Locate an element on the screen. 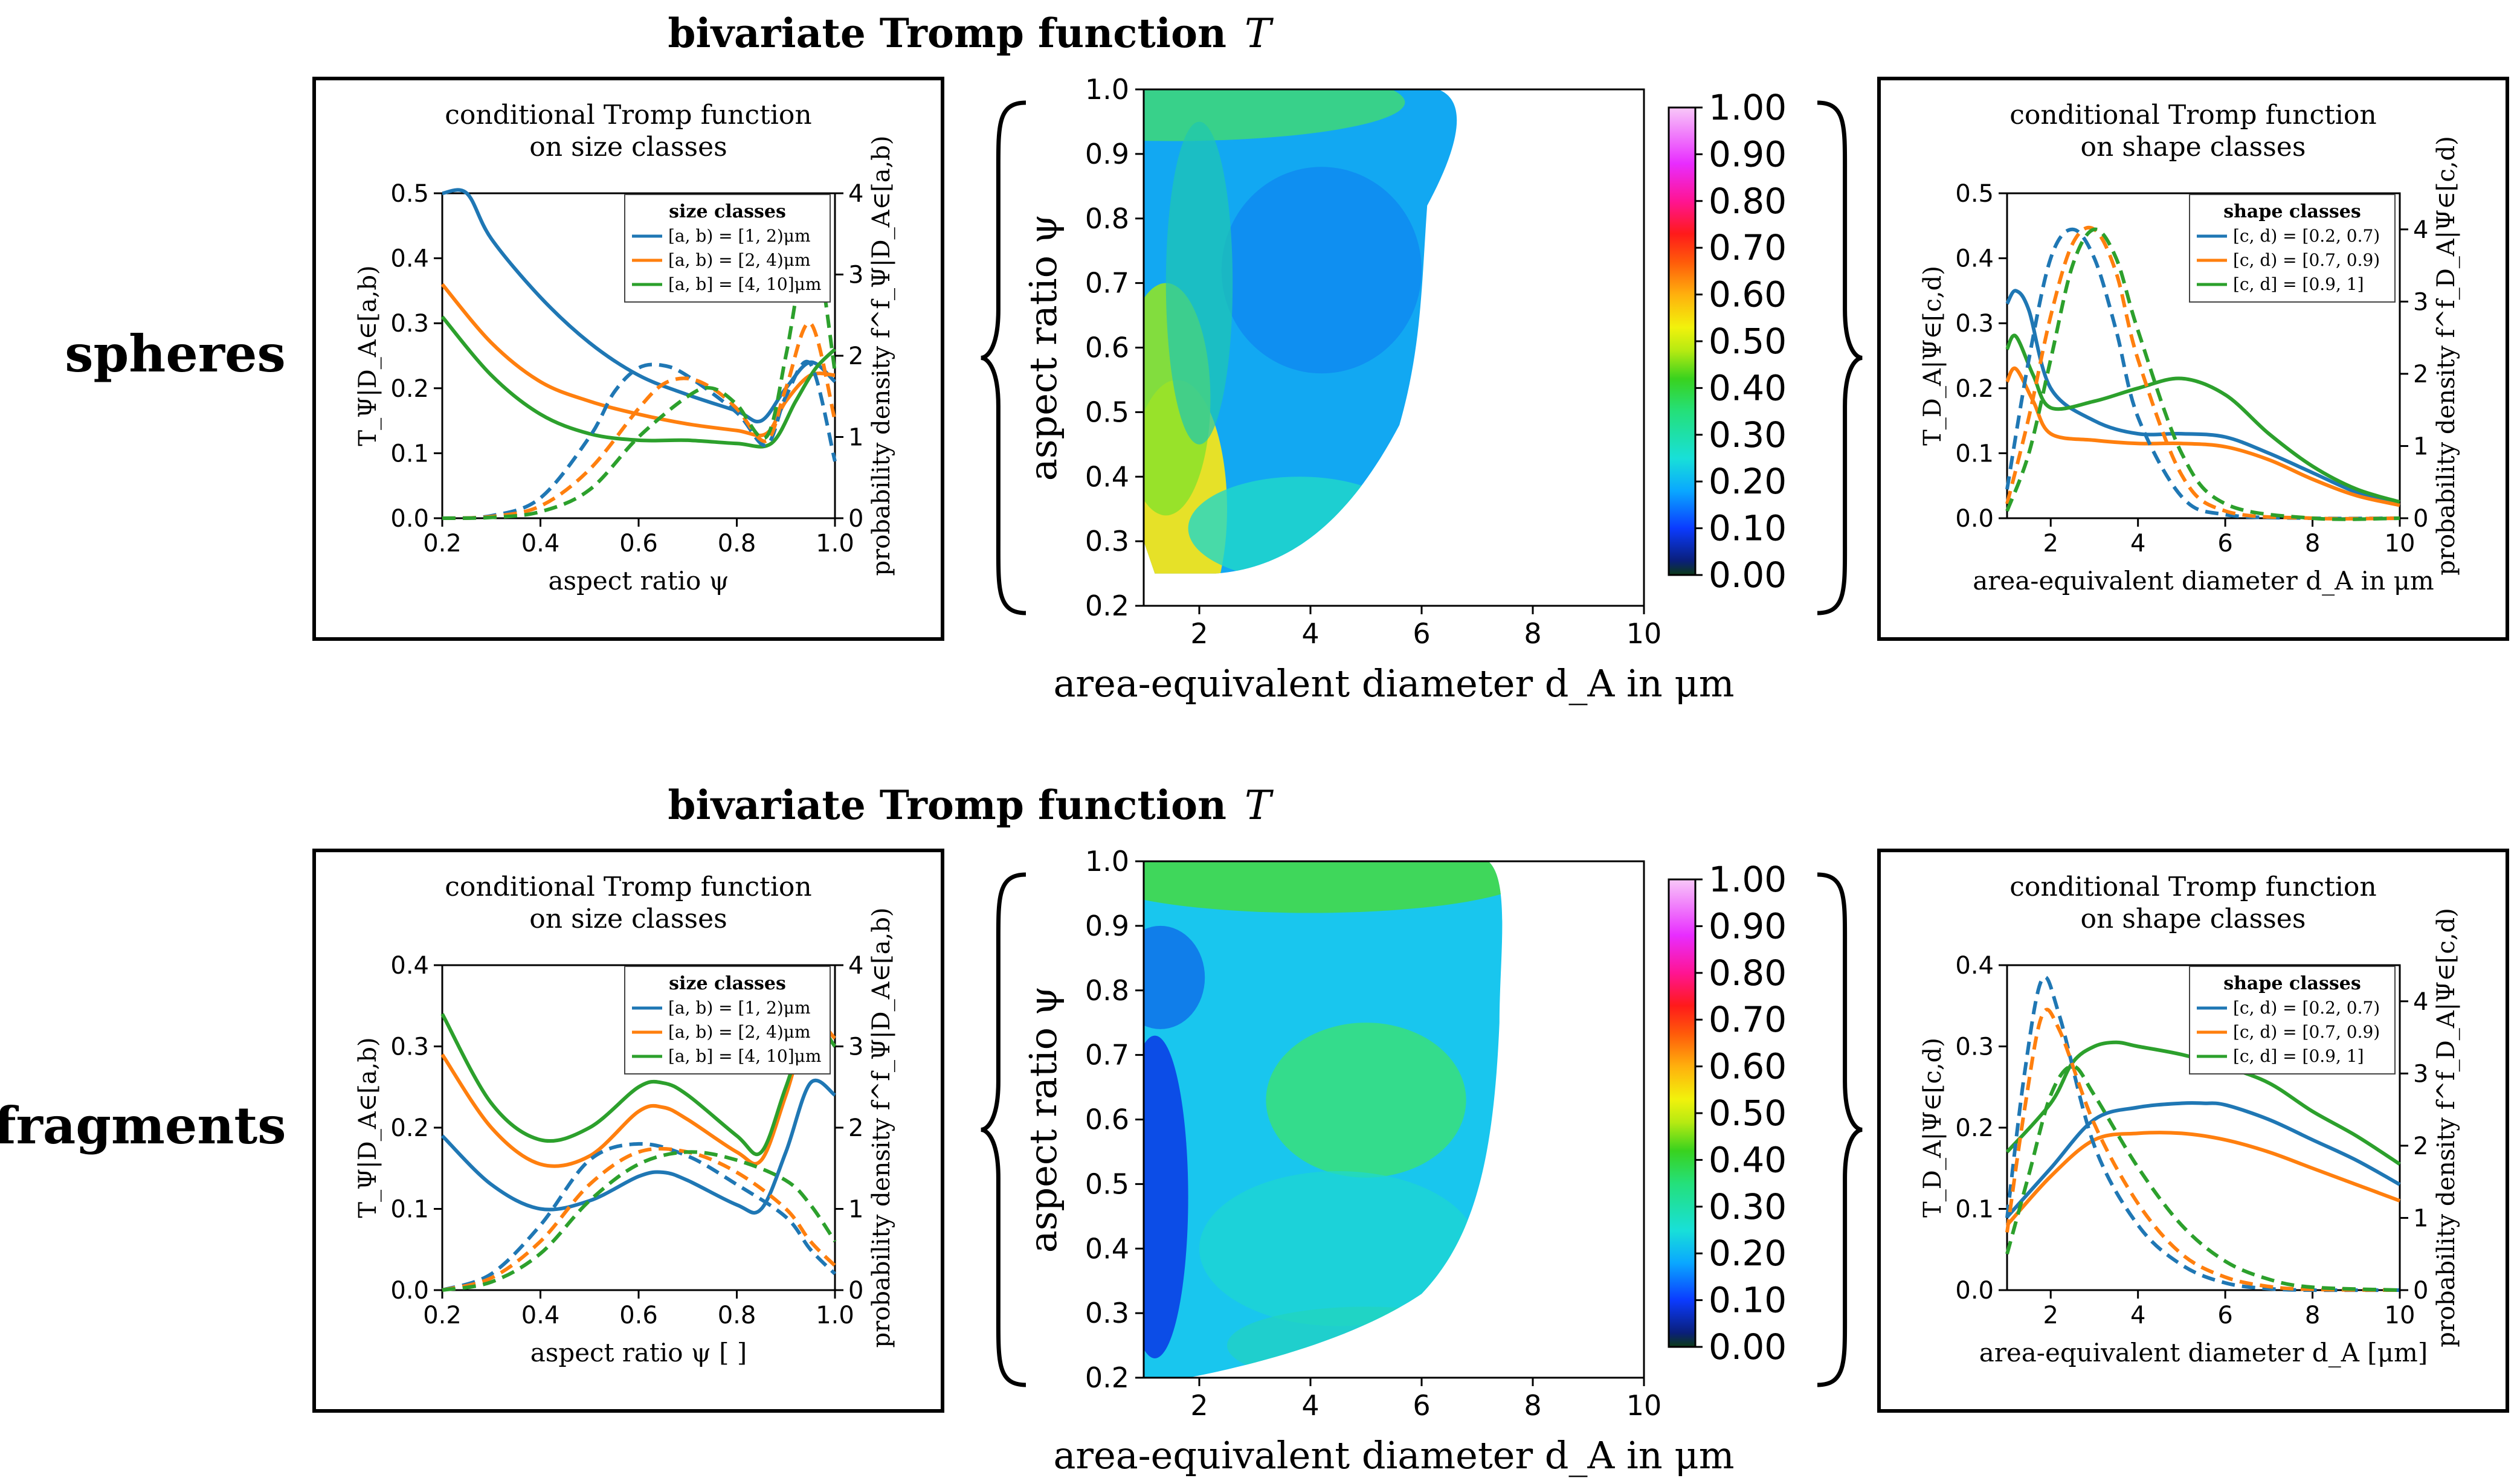  y-tick-label-left: 0.0 is located at coordinates (409, 1291).